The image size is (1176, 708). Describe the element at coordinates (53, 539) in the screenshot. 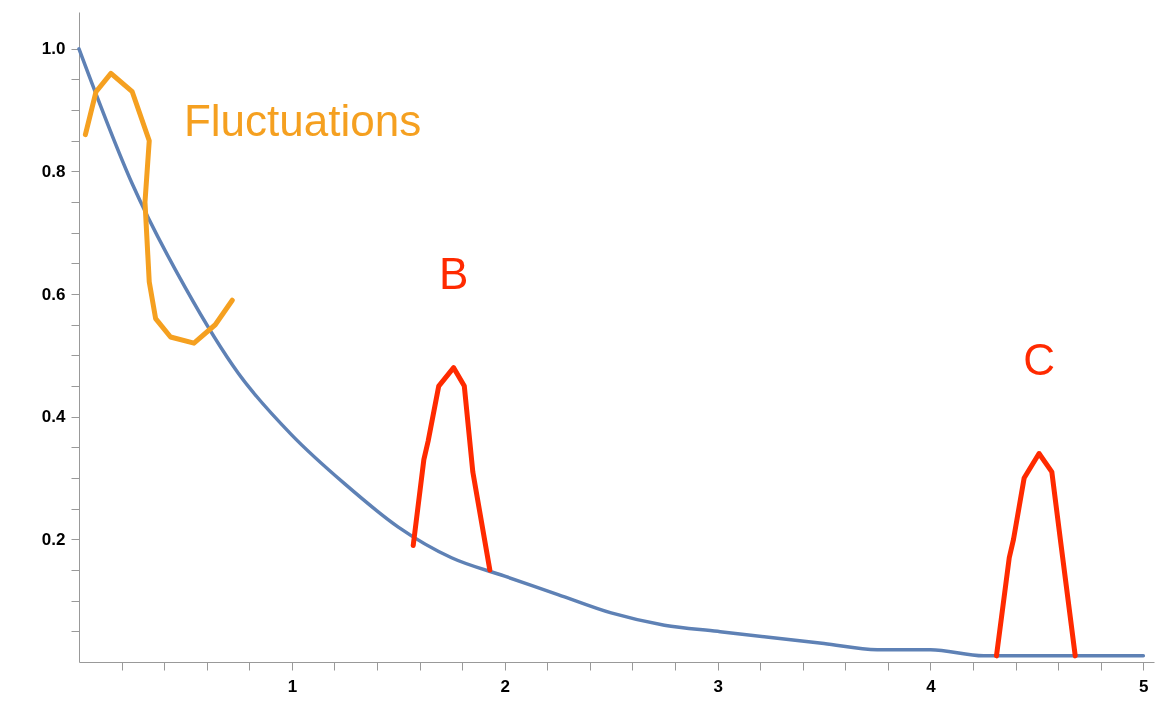

I see `y-tick-label: 0.2` at that location.